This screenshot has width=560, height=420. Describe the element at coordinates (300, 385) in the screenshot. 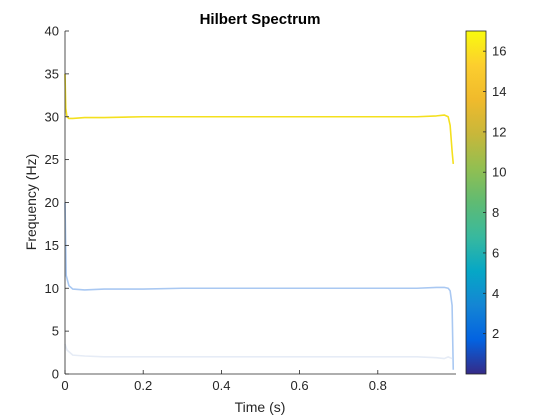

I see `x-tick-label: 0.6` at that location.